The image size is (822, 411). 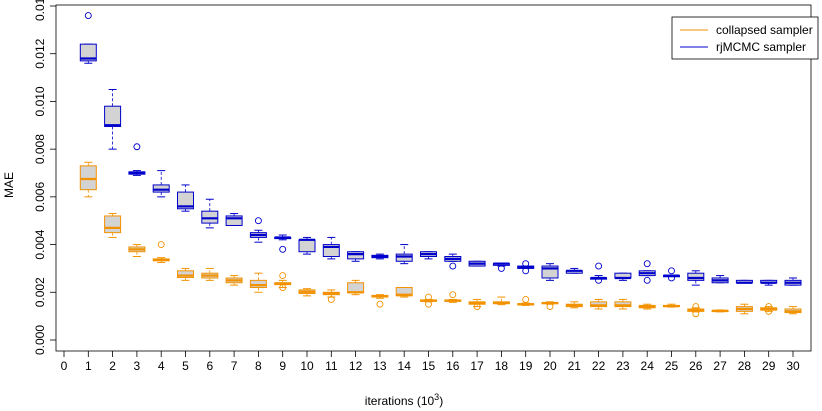 What do you see at coordinates (88, 366) in the screenshot?
I see `x-tick-label: 1` at bounding box center [88, 366].